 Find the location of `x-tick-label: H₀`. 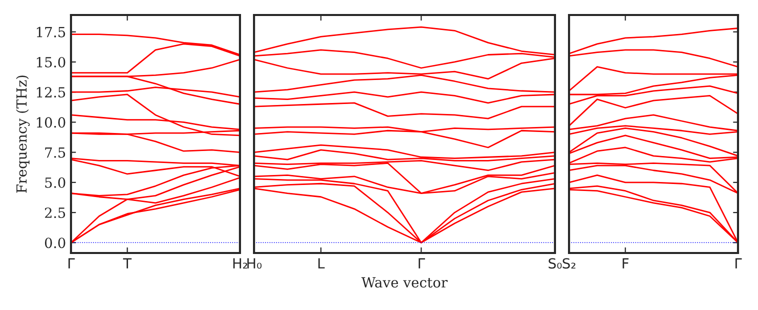

x-tick-label: H₀ is located at coordinates (254, 263).